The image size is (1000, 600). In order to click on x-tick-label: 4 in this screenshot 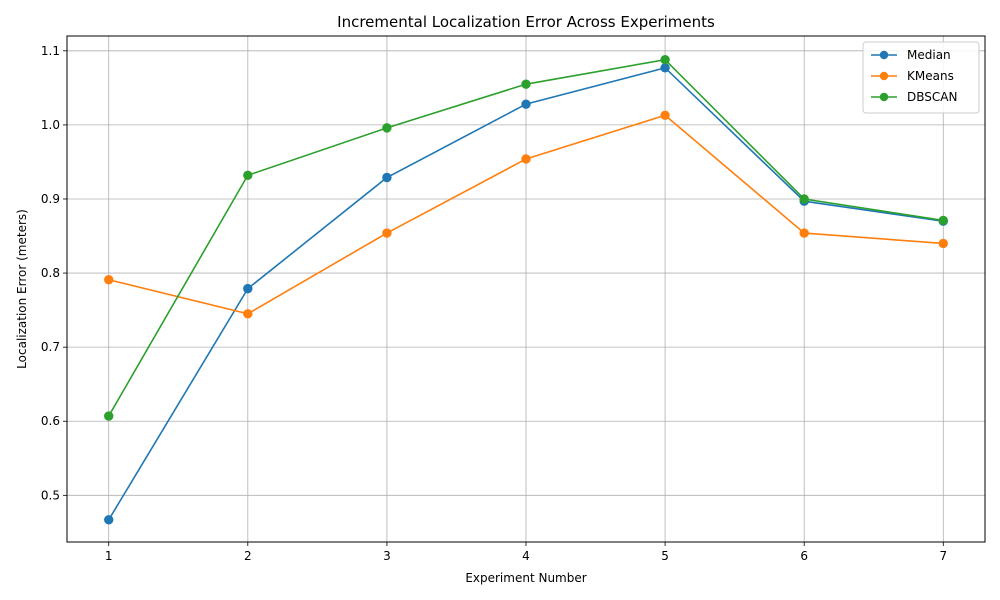, I will do `click(526, 556)`.